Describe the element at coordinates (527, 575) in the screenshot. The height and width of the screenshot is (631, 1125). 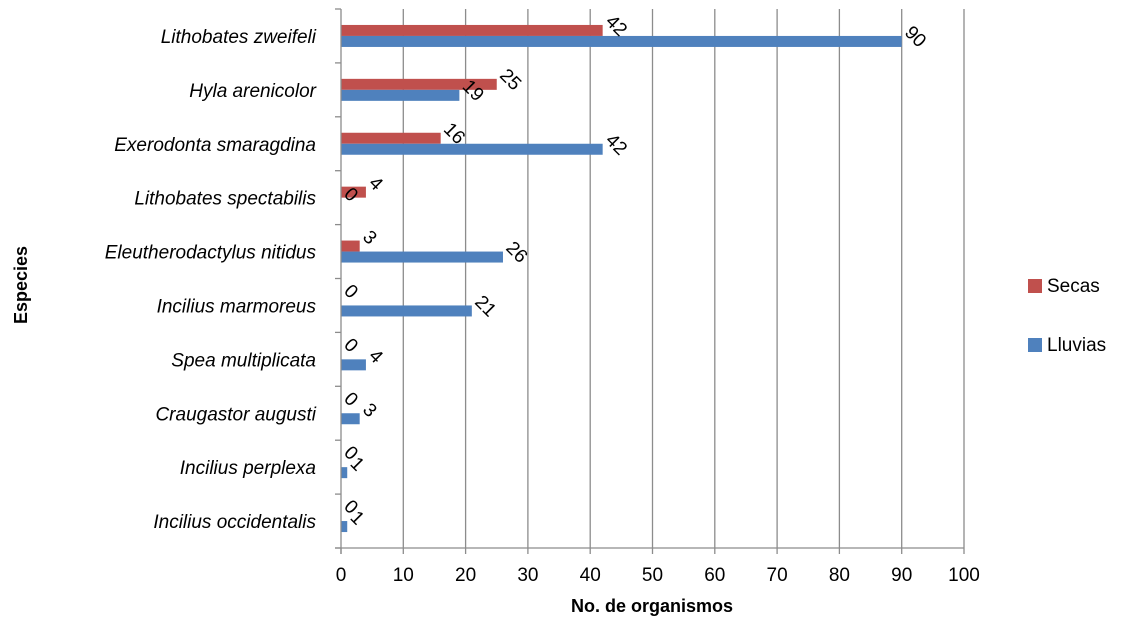
I see `x-tick-label: 30` at that location.